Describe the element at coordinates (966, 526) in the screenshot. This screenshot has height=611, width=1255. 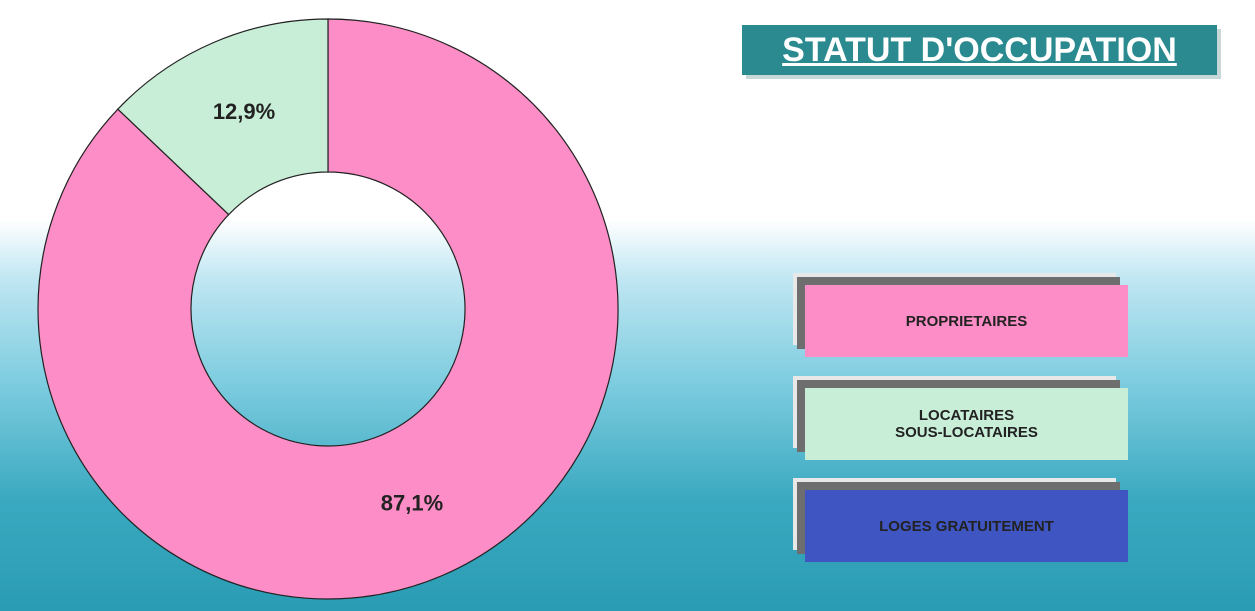
I see `legend-entry: LOGES GRATUITEMENT` at that location.